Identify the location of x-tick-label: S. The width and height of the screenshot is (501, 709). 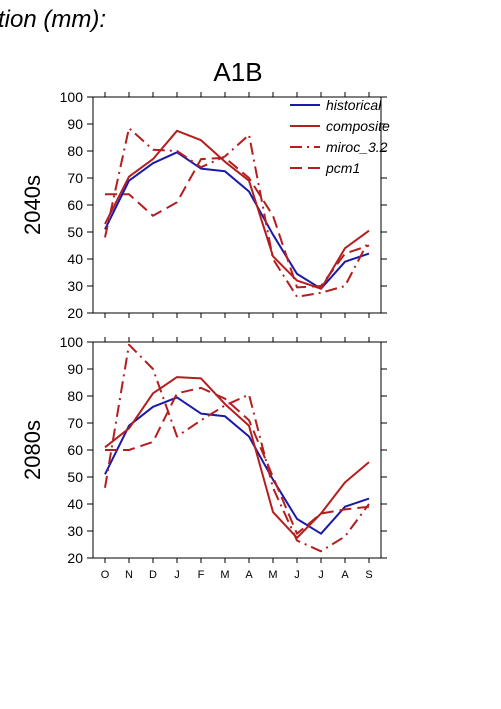
(368, 575).